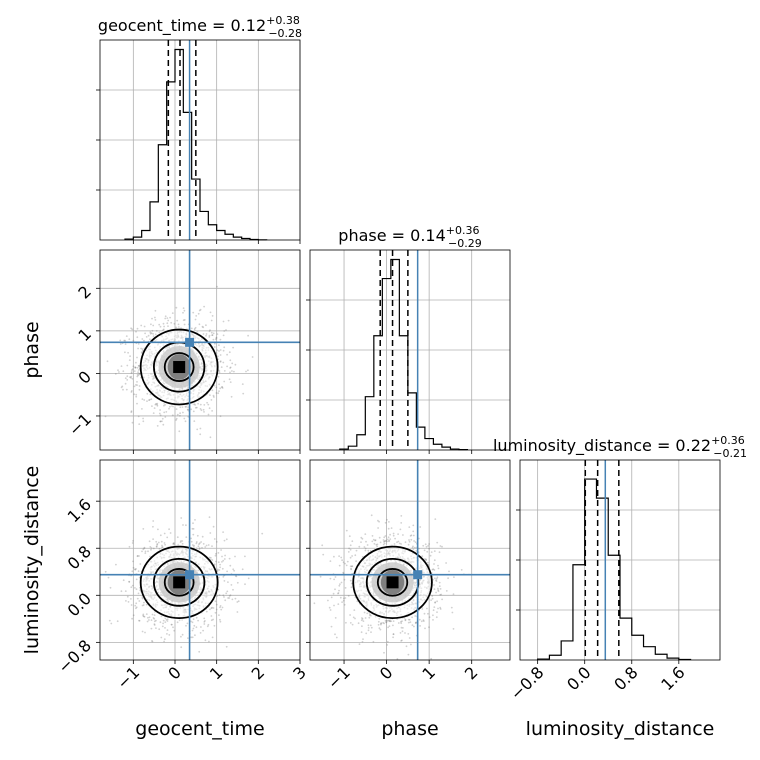 The width and height of the screenshot is (760, 760). Describe the element at coordinates (32, 349) in the screenshot. I see `yaxis-label-phase: phase` at that location.